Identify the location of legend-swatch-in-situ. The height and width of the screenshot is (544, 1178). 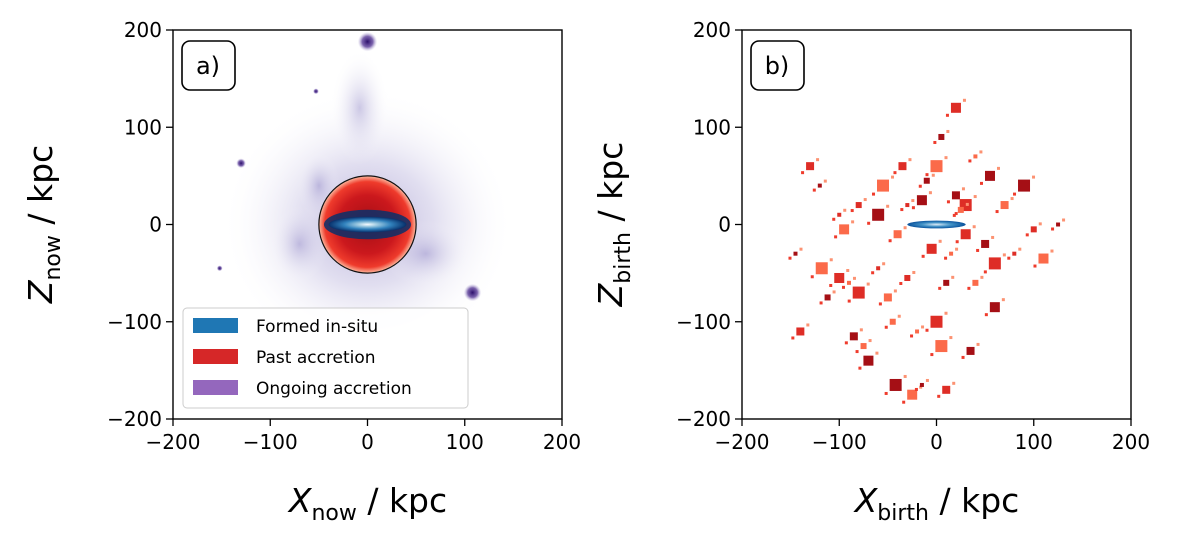
(215, 325).